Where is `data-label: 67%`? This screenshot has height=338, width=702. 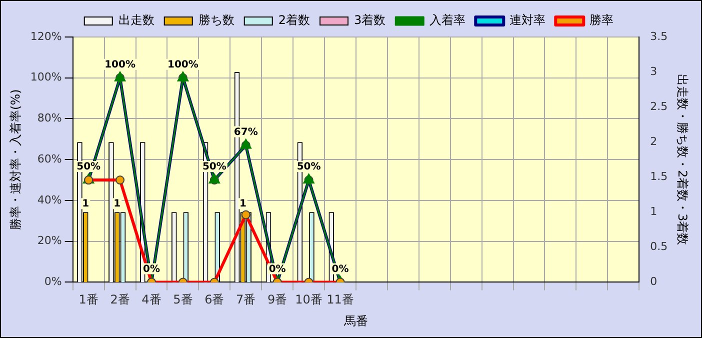 data-label: 67% is located at coordinates (246, 132).